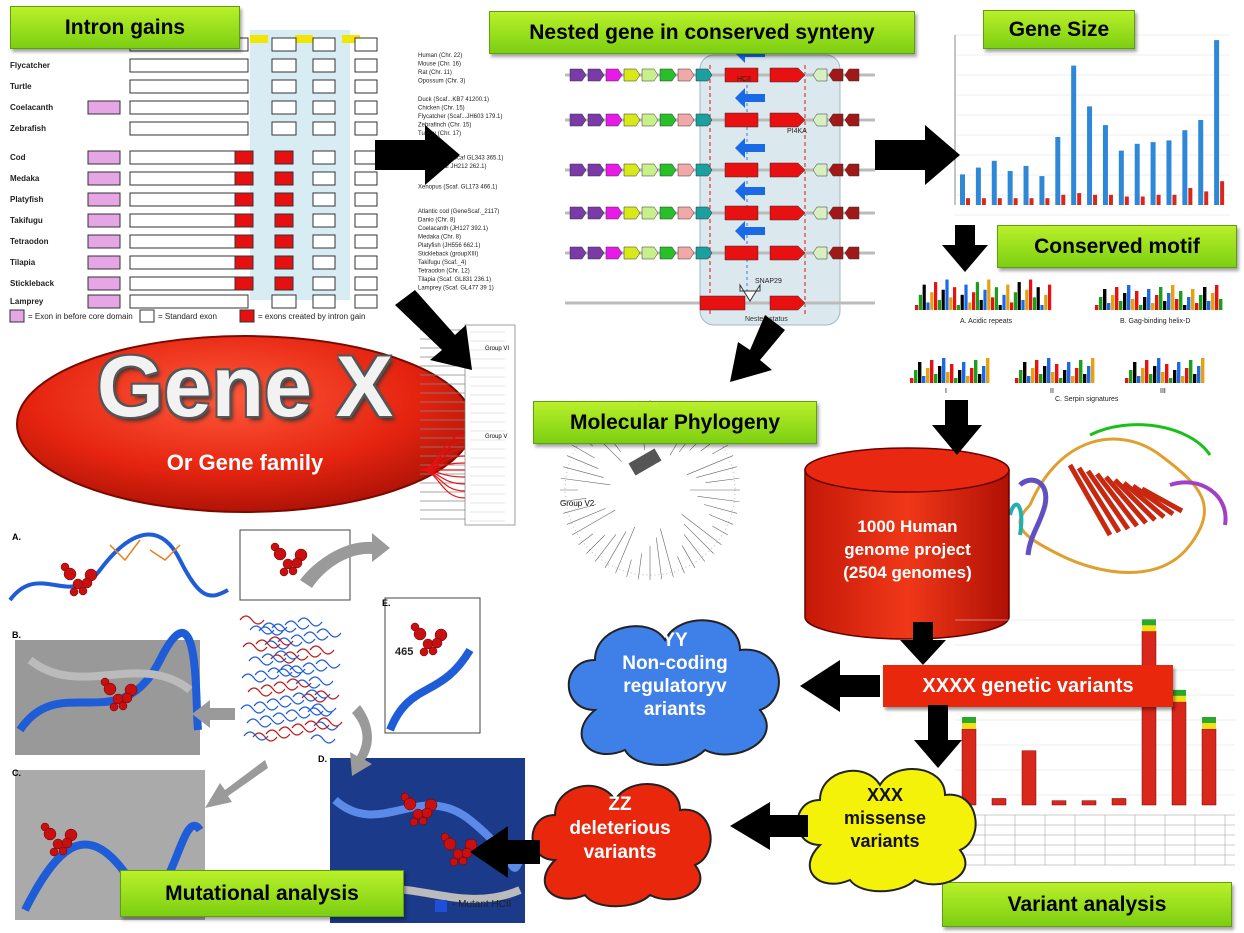  I want to click on molecular-phylogeny-label: Molecular Phylogeny, so click(675, 422).